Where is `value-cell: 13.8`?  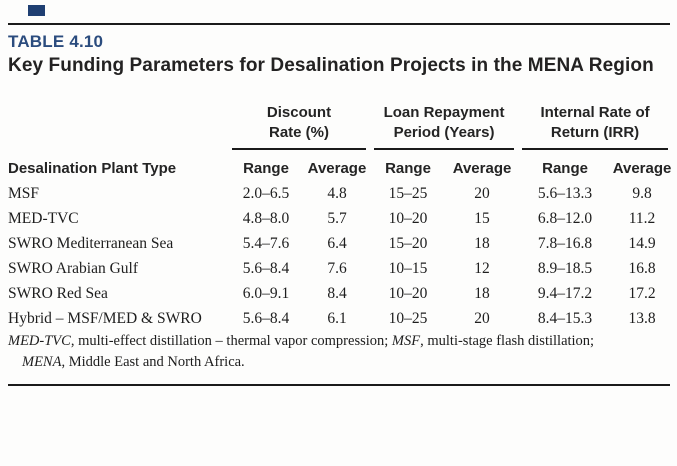 value-cell: 13.8 is located at coordinates (642, 318).